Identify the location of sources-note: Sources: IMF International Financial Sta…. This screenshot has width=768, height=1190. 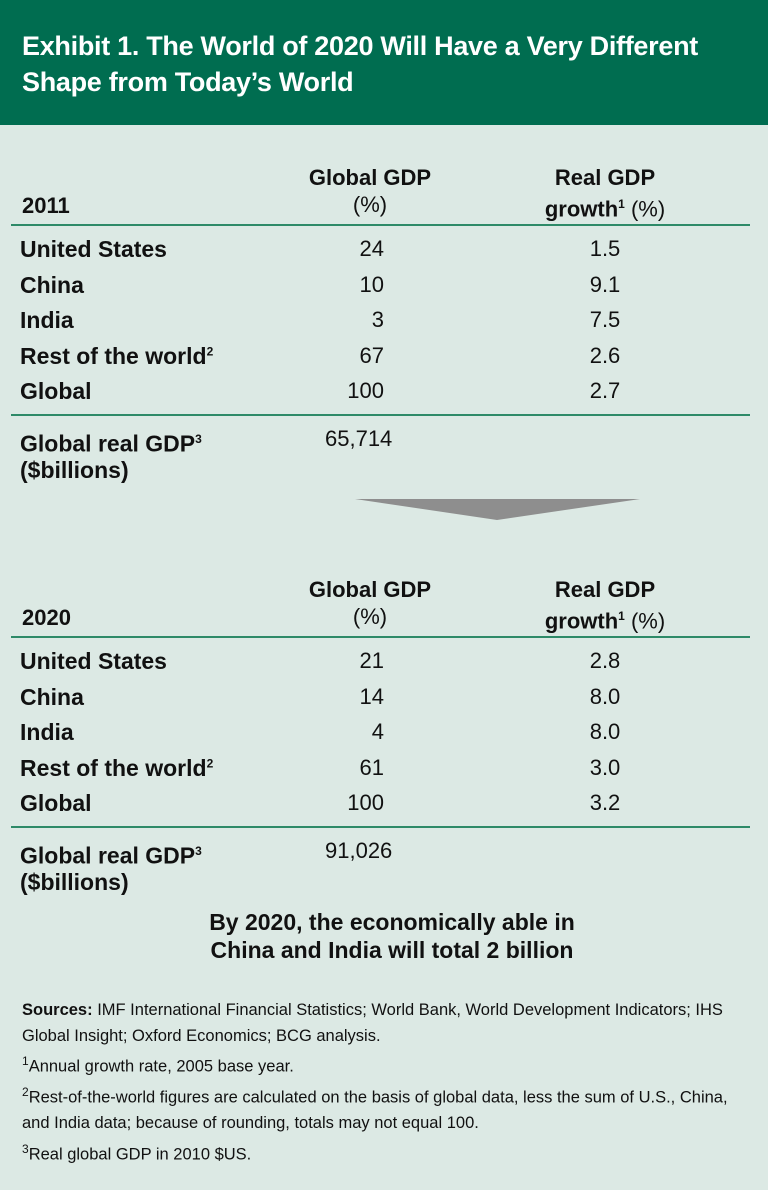
(387, 1023).